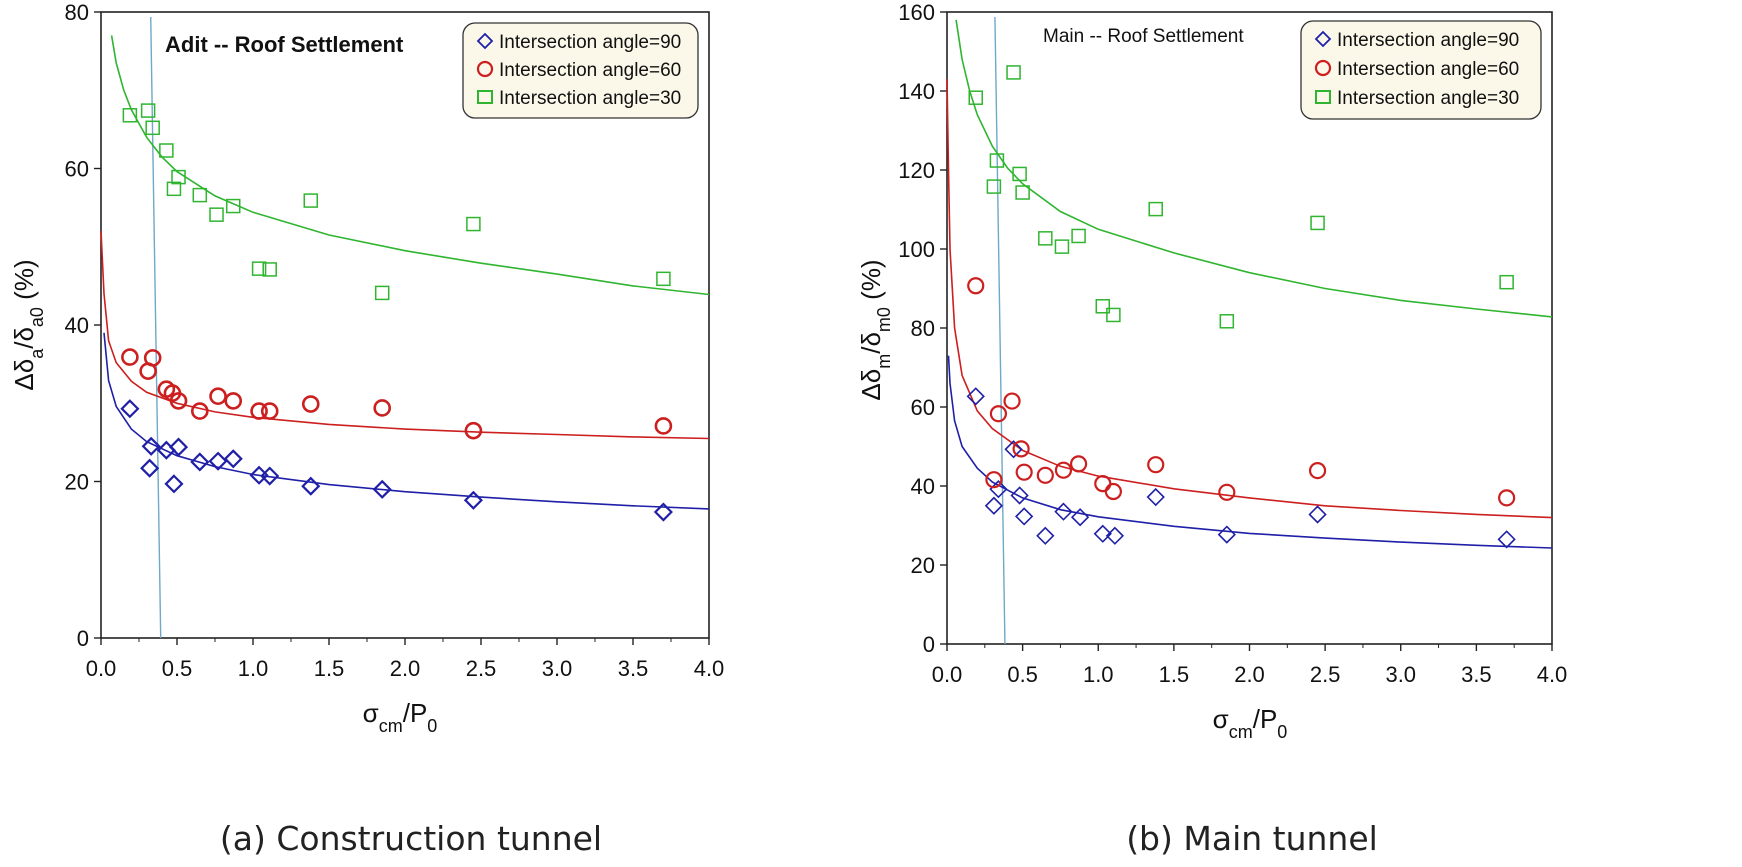  What do you see at coordinates (1325, 674) in the screenshot?
I see `x-tick-label: 2.5` at bounding box center [1325, 674].